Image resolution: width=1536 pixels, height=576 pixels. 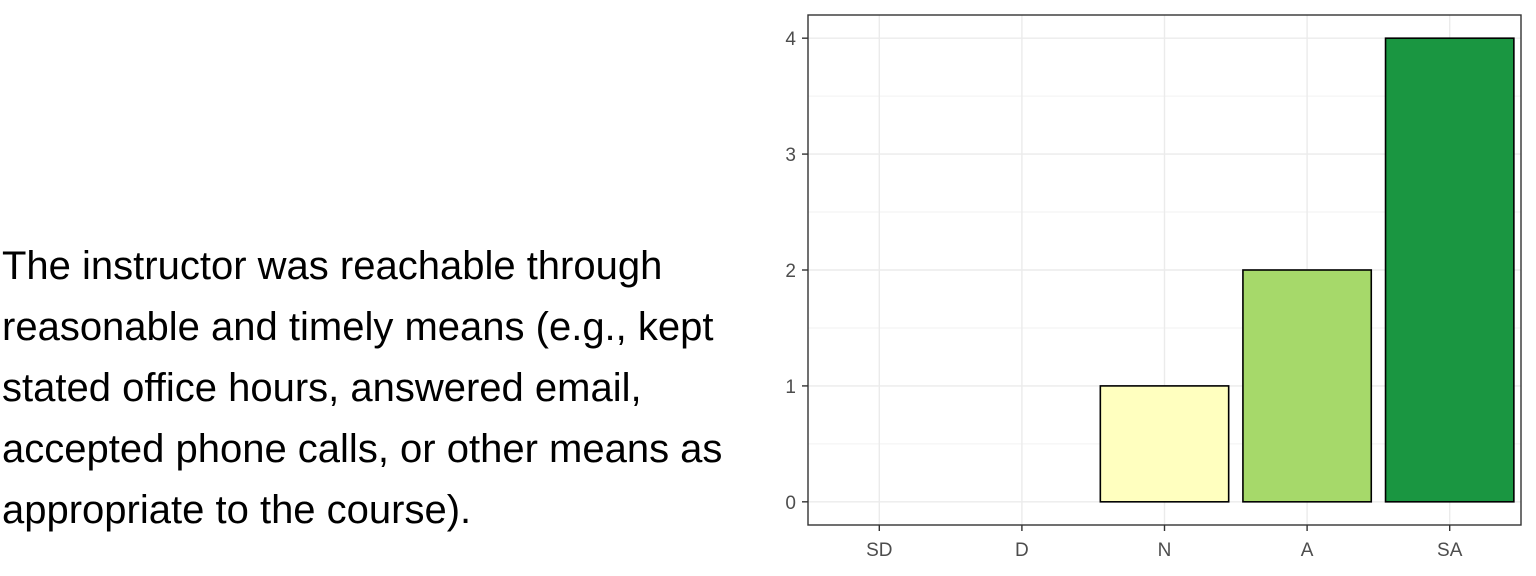 What do you see at coordinates (1450, 550) in the screenshot?
I see `x-tick-label: SA` at bounding box center [1450, 550].